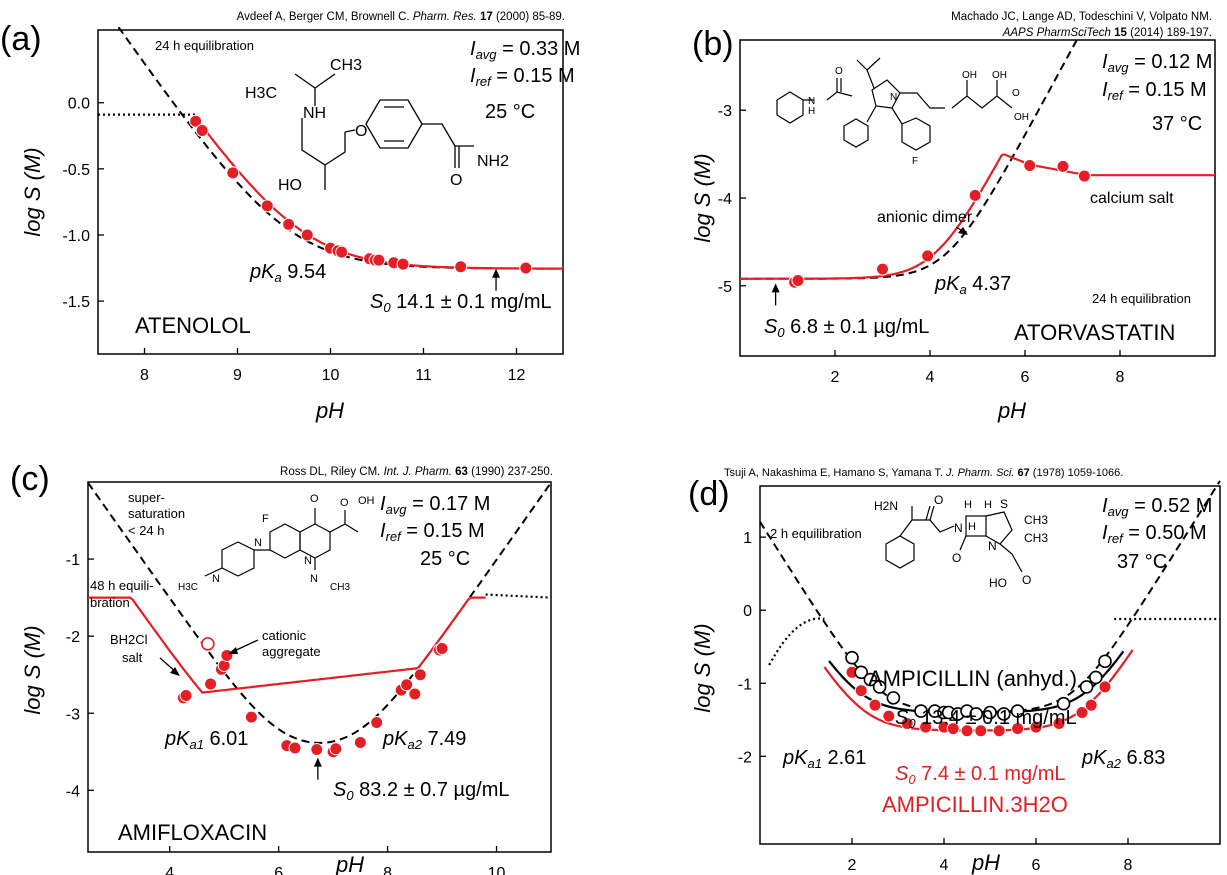  I want to click on dimer-arrowhead, so click(963, 231).